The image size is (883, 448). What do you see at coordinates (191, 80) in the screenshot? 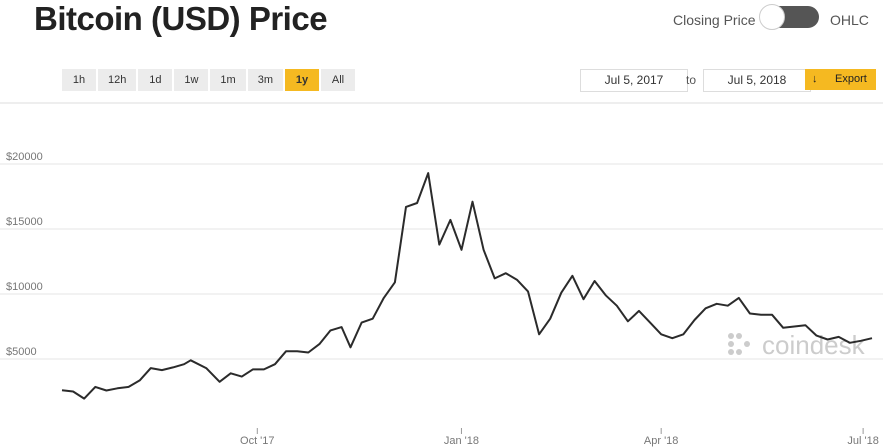
I see `range-button: 1w` at bounding box center [191, 80].